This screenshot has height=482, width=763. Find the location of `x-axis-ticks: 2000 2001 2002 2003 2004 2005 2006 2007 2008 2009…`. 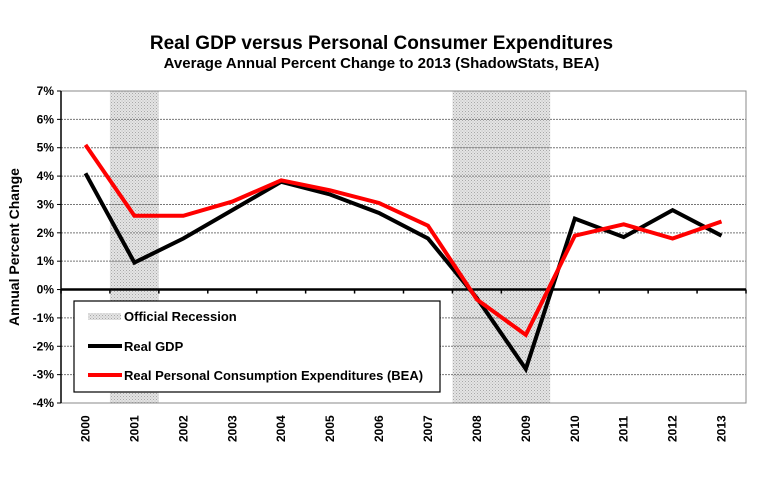

x-axis-ticks: 2000 2001 2002 2003 2004 2005 2006 2007 2008 2009… is located at coordinates (403, 428).